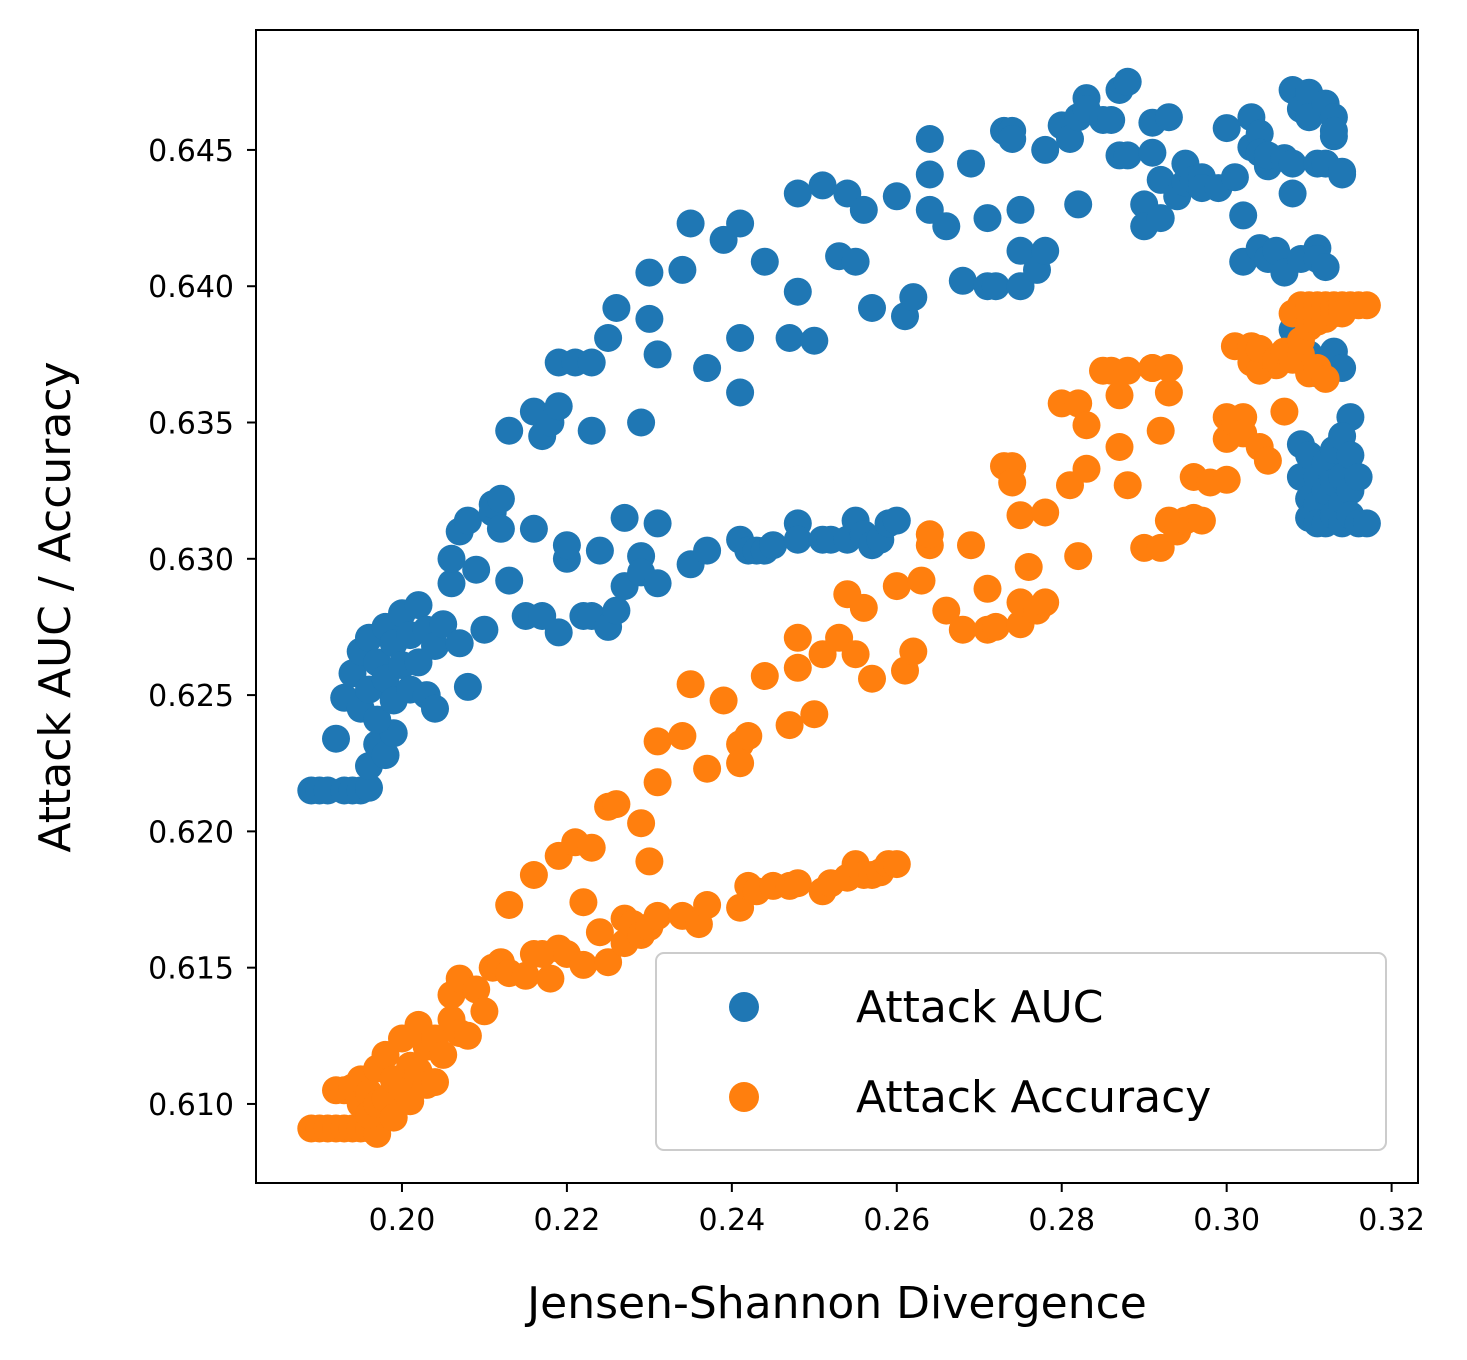 The image size is (1467, 1360). What do you see at coordinates (191, 560) in the screenshot?
I see `y-tick-label: 0.630` at bounding box center [191, 560].